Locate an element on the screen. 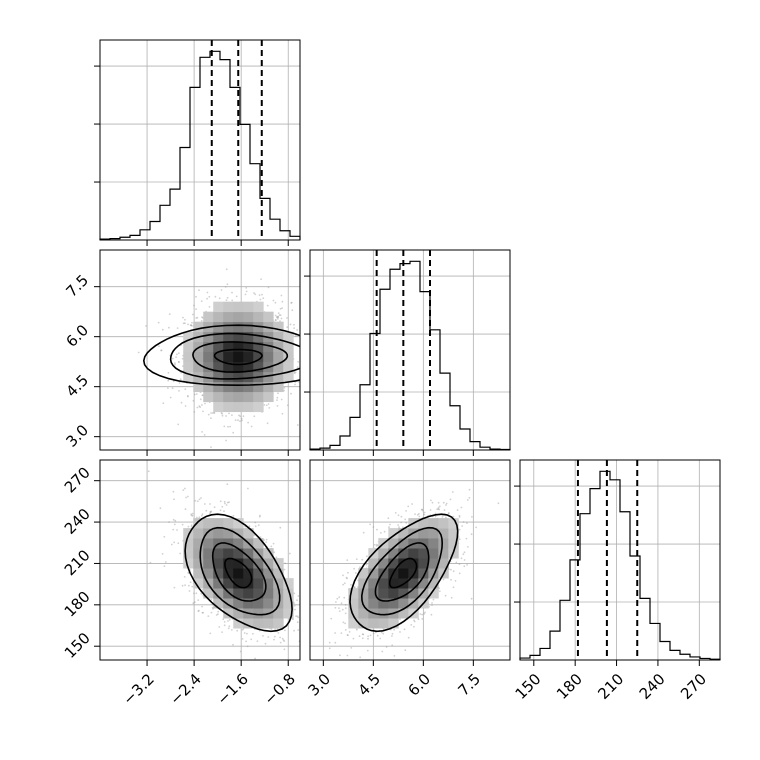 This screenshot has height=760, width=760. panel-contents is located at coordinates (226, 358).